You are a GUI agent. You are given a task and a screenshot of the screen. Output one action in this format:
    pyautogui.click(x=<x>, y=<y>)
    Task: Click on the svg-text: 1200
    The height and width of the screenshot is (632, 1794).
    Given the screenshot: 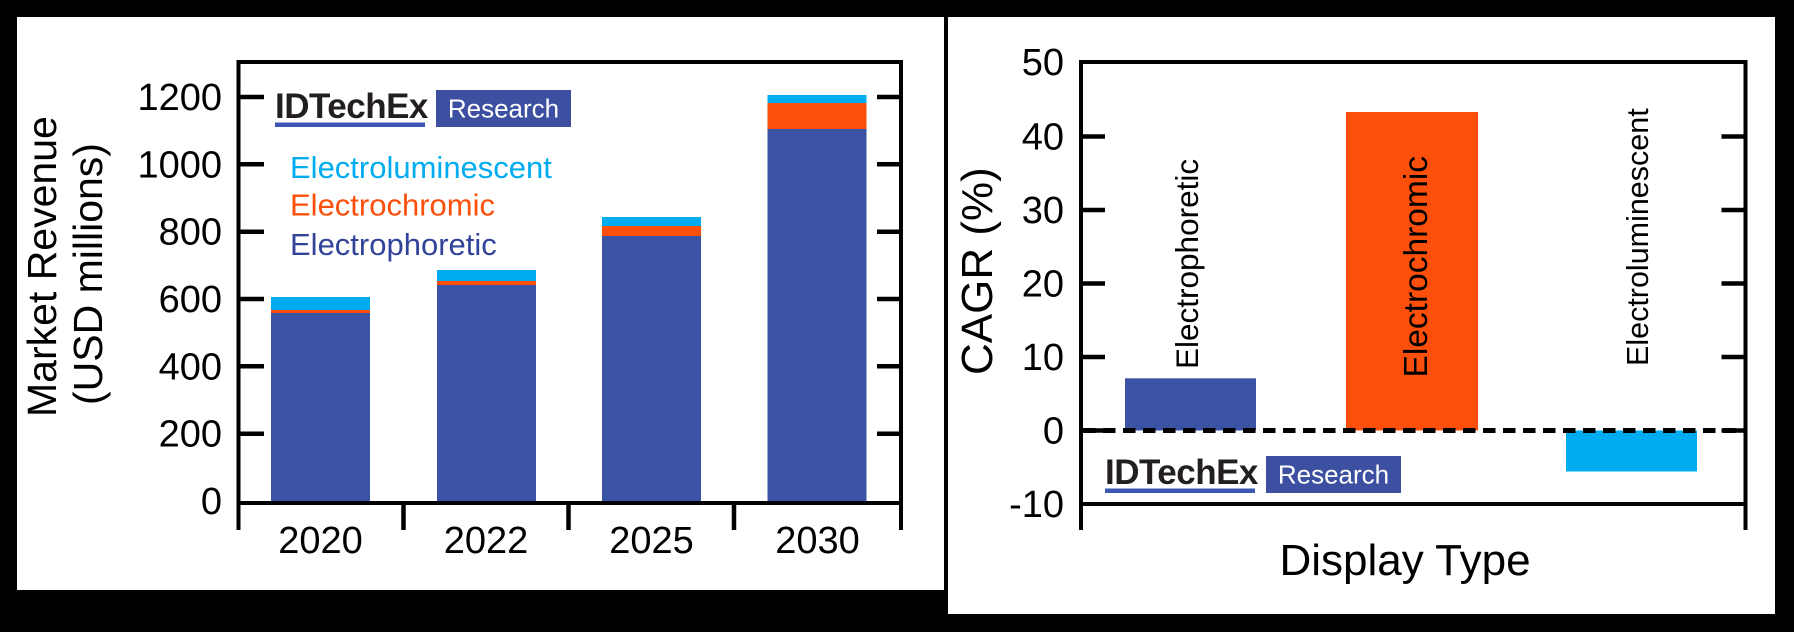 What is the action you would take?
    pyautogui.click(x=179, y=98)
    